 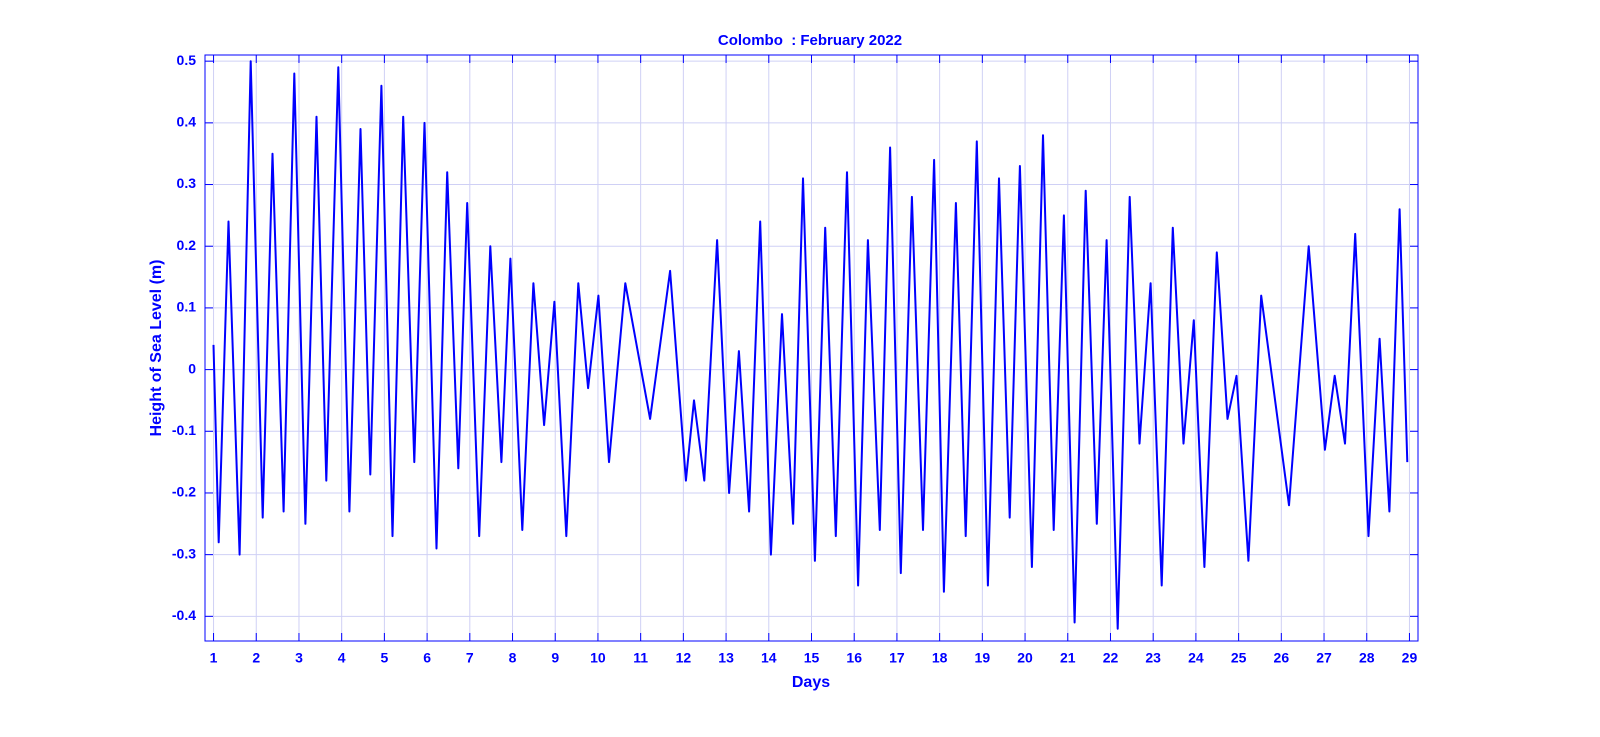 I want to click on x-tick-label: 8, so click(x=513, y=658).